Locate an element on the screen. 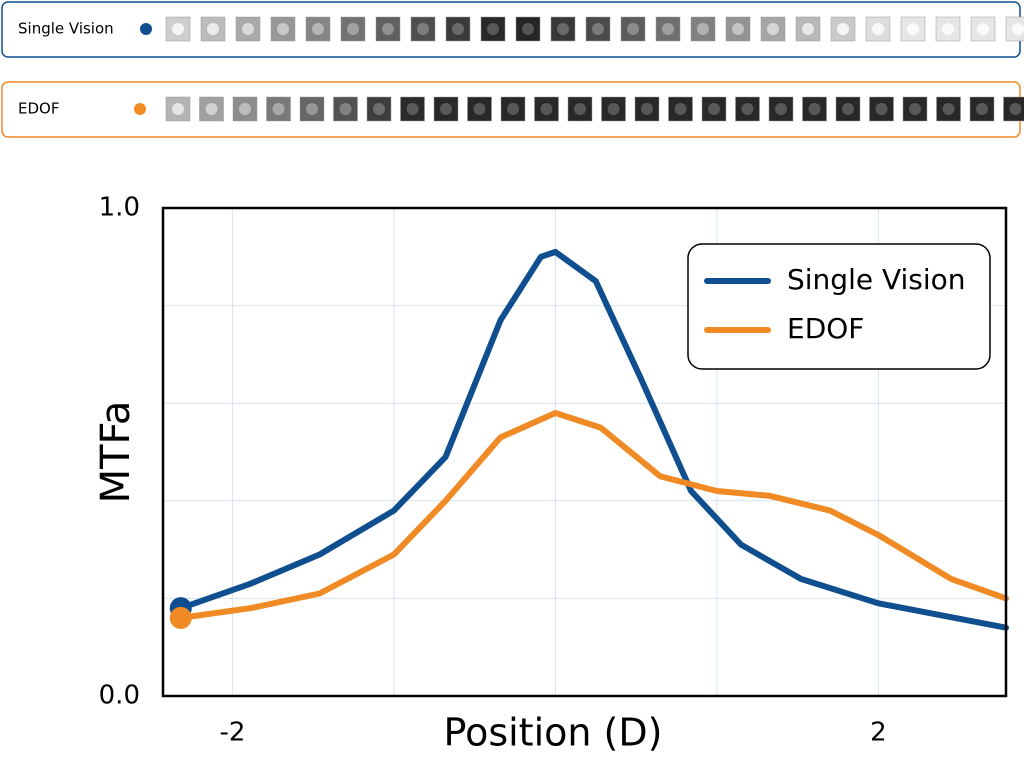 The width and height of the screenshot is (1024, 761). legend-label: Single Vision is located at coordinates (876, 279).